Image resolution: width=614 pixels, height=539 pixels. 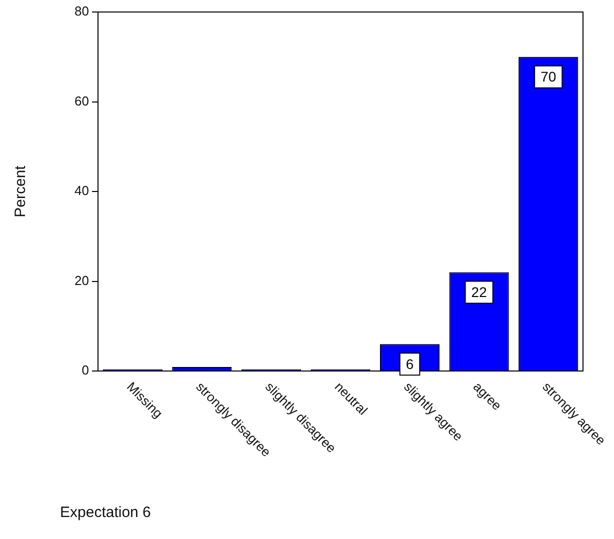 I want to click on text: Expectation 6, so click(x=105, y=512).